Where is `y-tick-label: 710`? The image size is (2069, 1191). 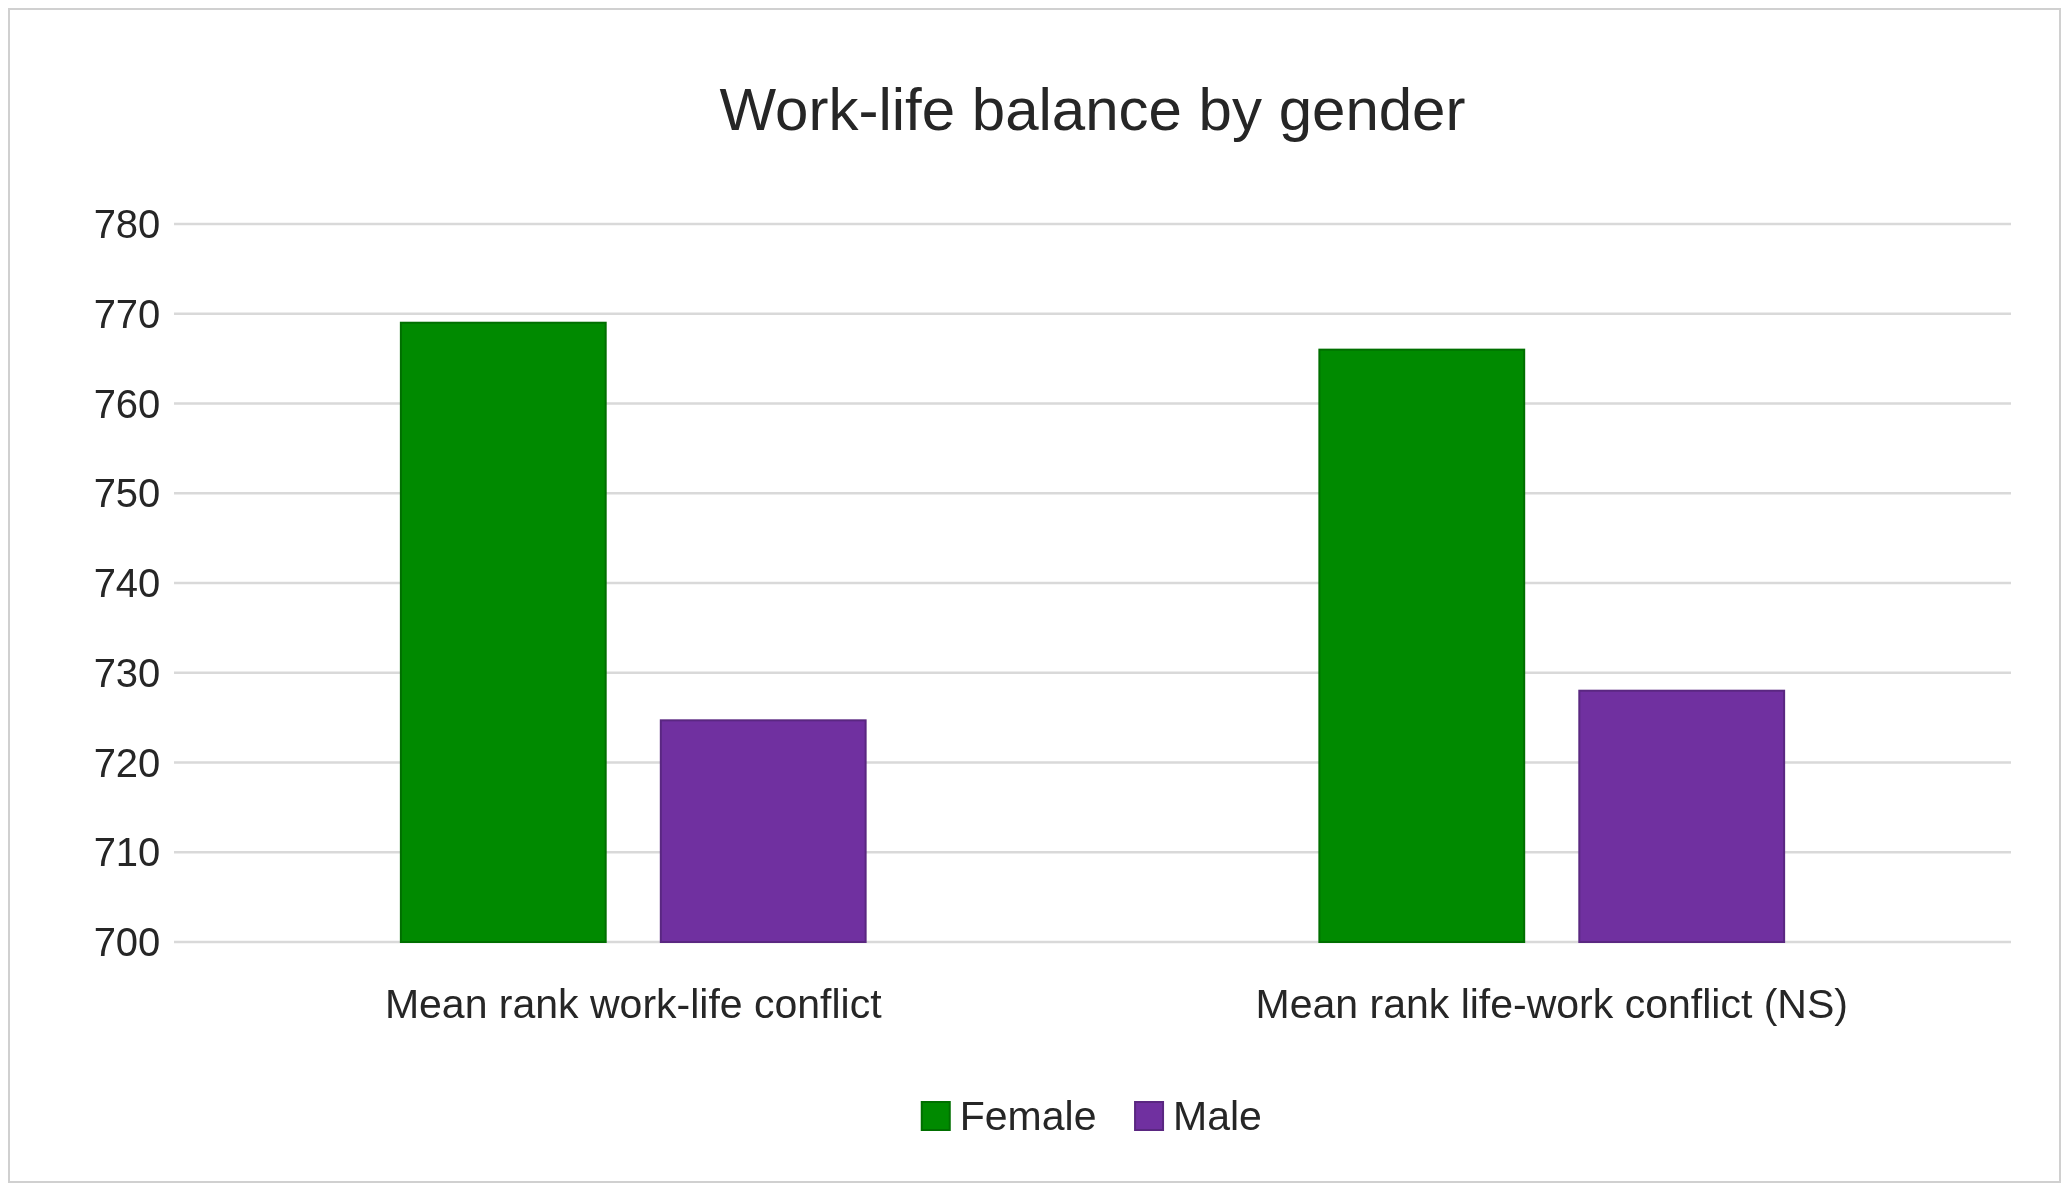 y-tick-label: 710 is located at coordinates (127, 852).